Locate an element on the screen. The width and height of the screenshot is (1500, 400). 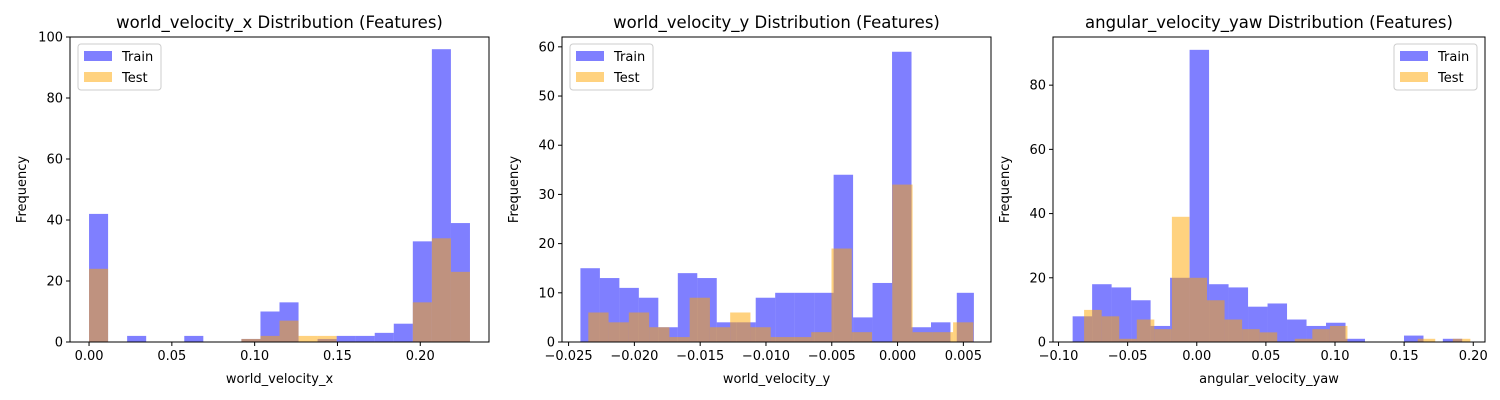
x-tick-label: −0.020 is located at coordinates (634, 356).